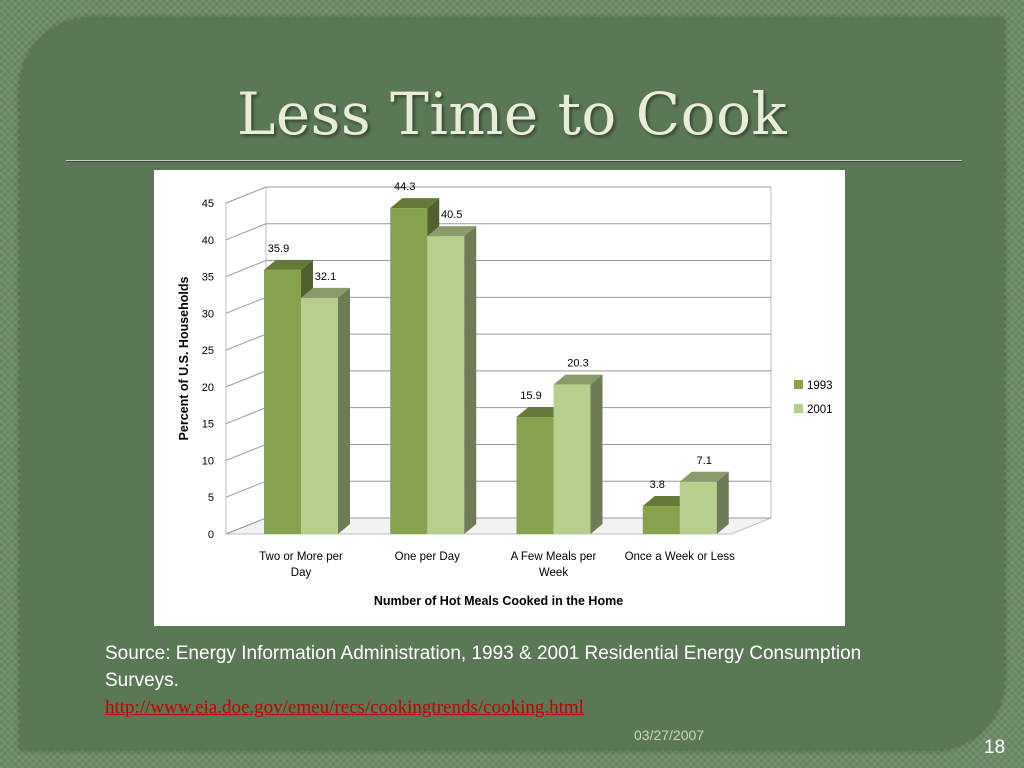  I want to click on slide-number: 18, so click(995, 747).